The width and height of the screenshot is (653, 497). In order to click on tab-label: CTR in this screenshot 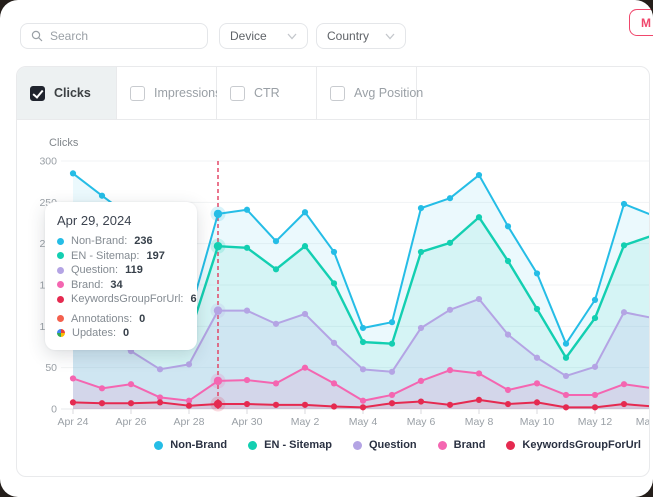, I will do `click(267, 93)`.